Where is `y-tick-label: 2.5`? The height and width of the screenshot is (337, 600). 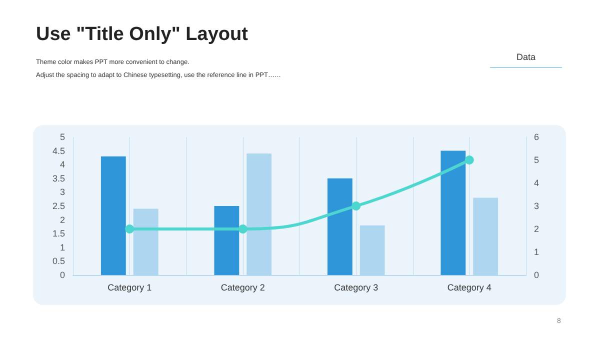
y-tick-label: 2.5 is located at coordinates (58, 206).